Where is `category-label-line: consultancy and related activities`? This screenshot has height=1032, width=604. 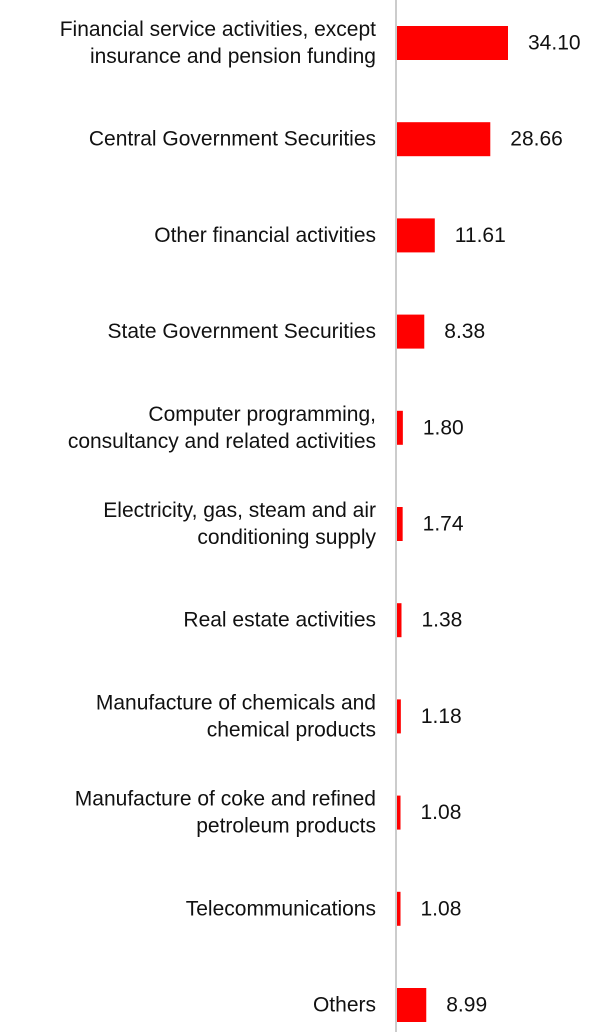
category-label-line: consultancy and related activities is located at coordinates (222, 441).